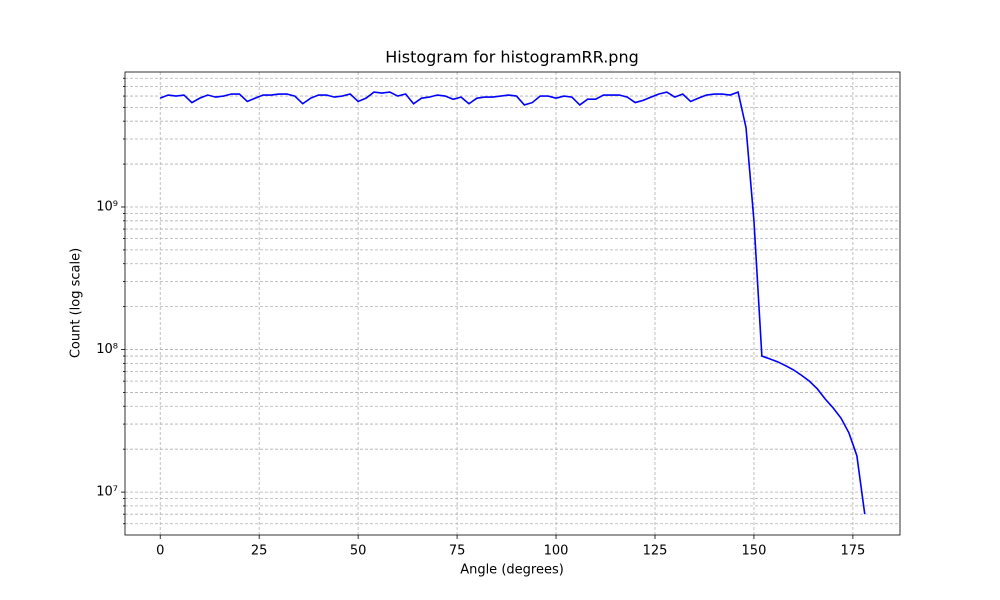 The width and height of the screenshot is (1000, 600). Describe the element at coordinates (457, 551) in the screenshot. I see `x-tick-label: 75` at that location.